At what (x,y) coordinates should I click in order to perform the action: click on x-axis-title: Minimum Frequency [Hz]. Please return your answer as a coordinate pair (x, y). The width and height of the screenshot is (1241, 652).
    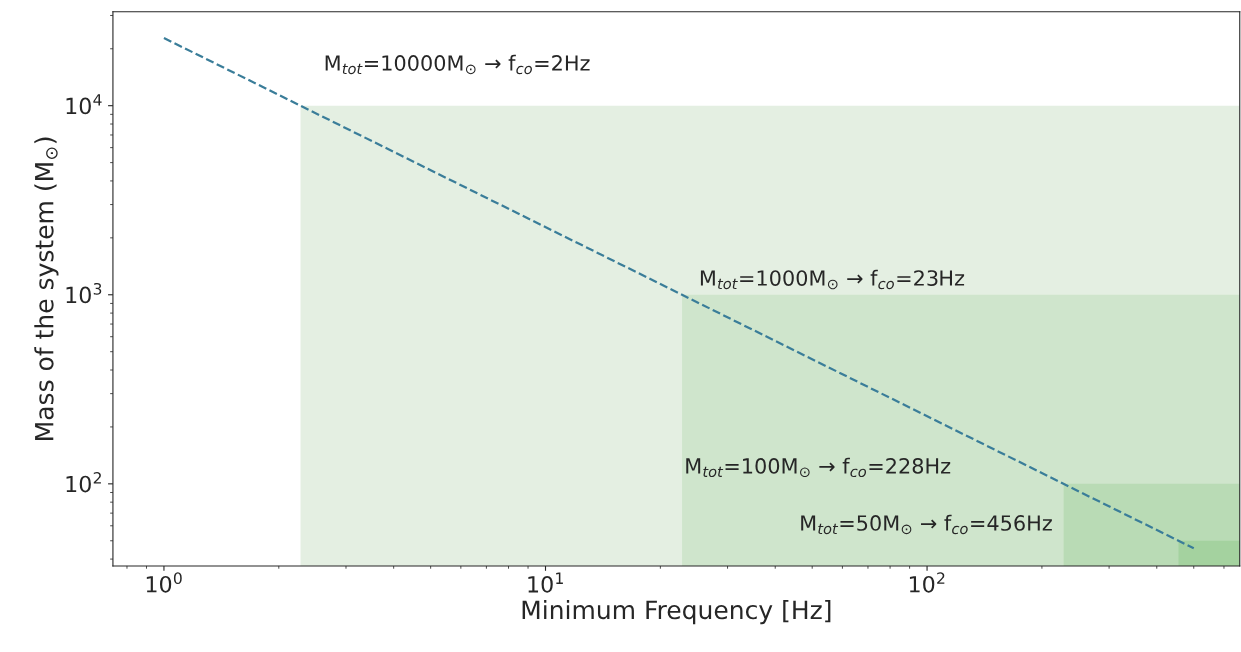
    Looking at the image, I should click on (676, 612).